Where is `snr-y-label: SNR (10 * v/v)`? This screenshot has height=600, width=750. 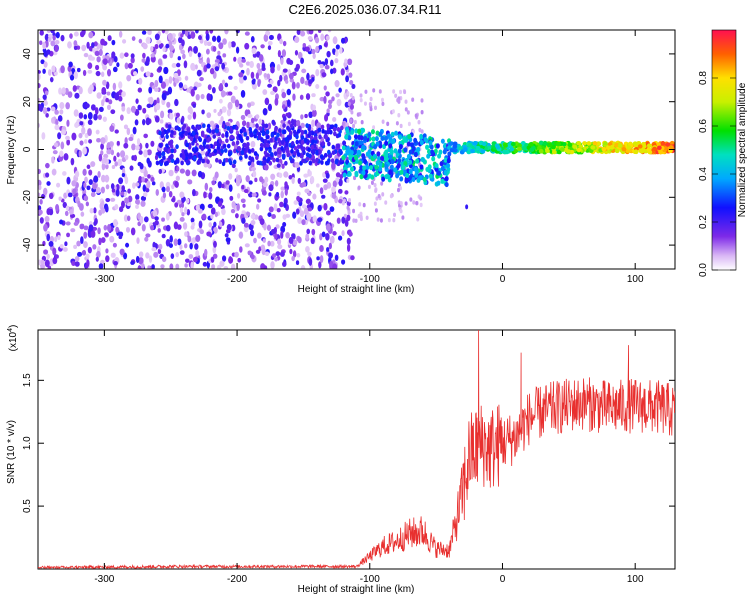
snr-y-label: SNR (10 * v/v) is located at coordinates (11, 452).